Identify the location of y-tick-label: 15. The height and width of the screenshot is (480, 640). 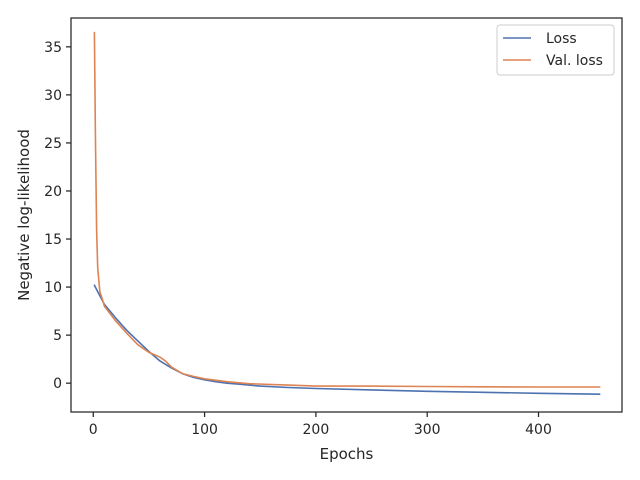
(53, 240).